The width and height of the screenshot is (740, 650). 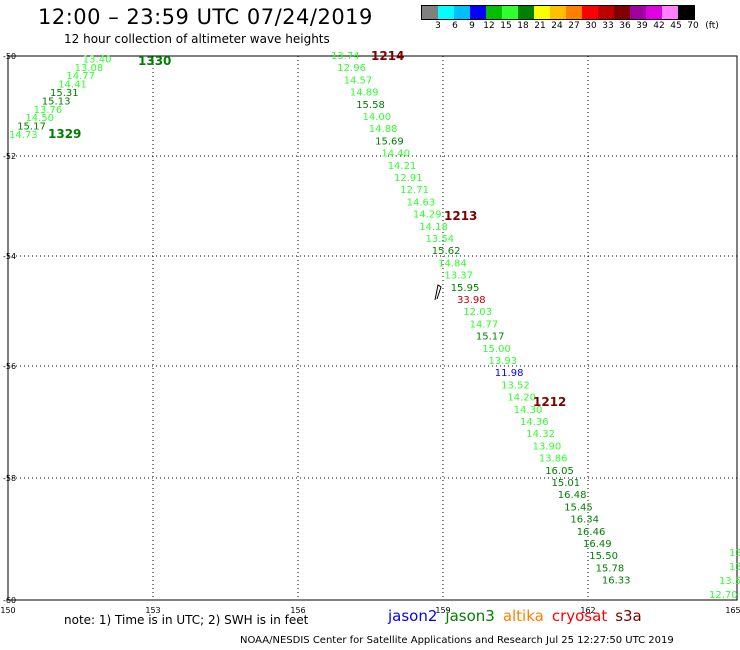 I want to click on track1-start-time: 1329, so click(x=64, y=134).